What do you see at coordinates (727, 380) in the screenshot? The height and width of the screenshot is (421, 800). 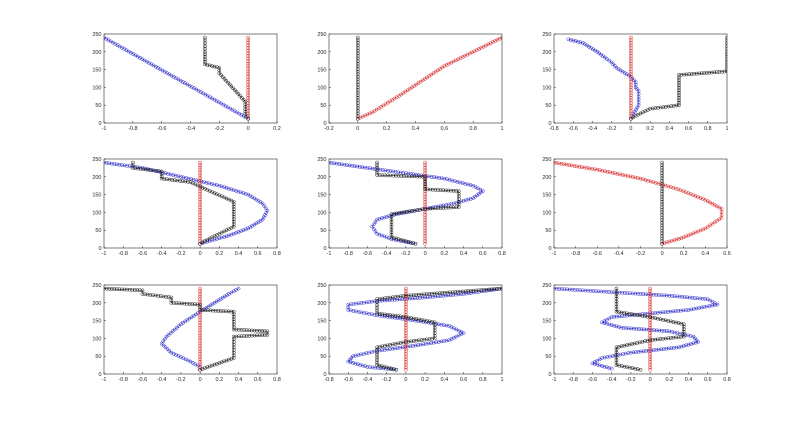 I see `x-tick-label: 0.8` at bounding box center [727, 380].